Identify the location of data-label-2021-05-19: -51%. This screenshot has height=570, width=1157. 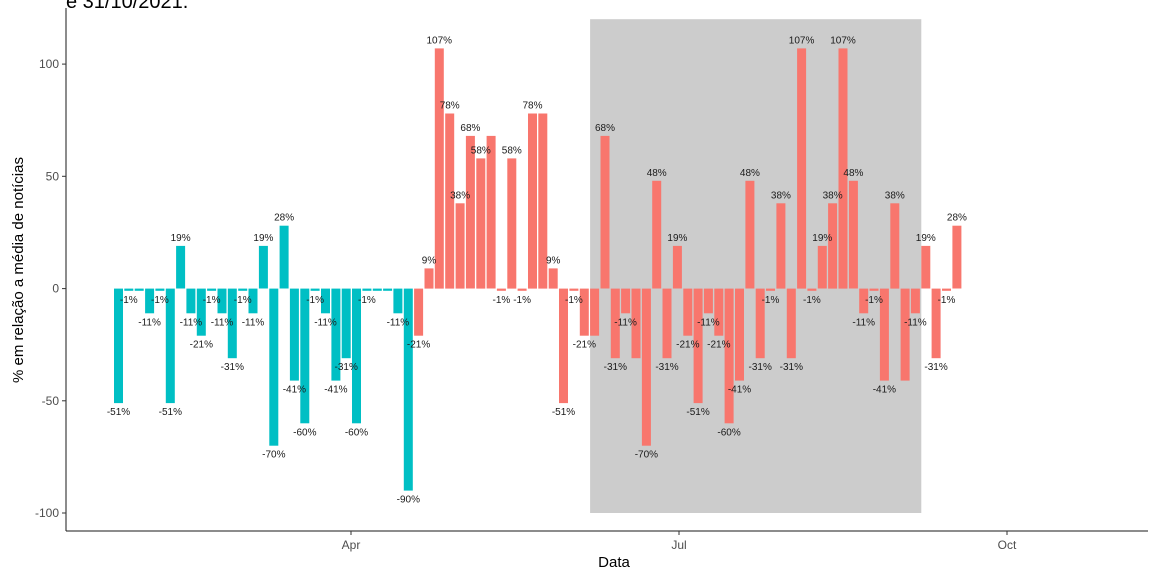
(697, 412).